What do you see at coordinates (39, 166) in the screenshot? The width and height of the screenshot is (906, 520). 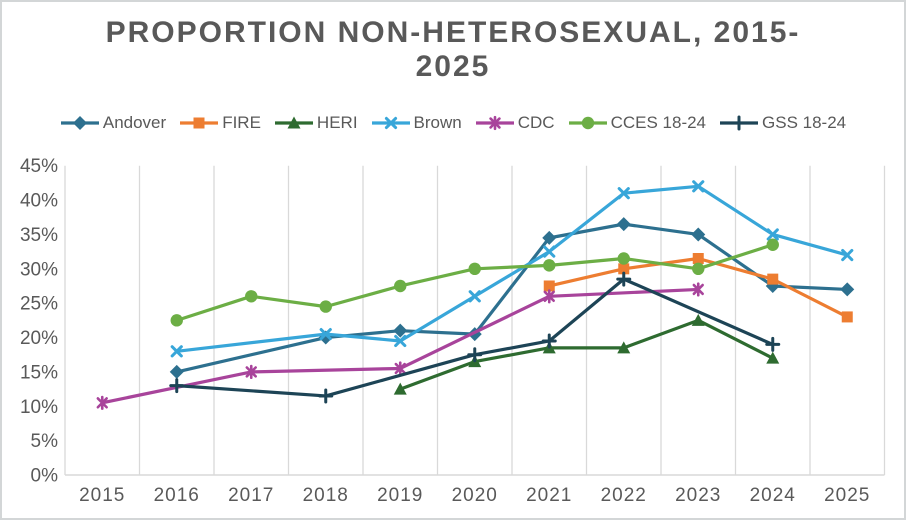 I see `y-tick-label: 45%` at bounding box center [39, 166].